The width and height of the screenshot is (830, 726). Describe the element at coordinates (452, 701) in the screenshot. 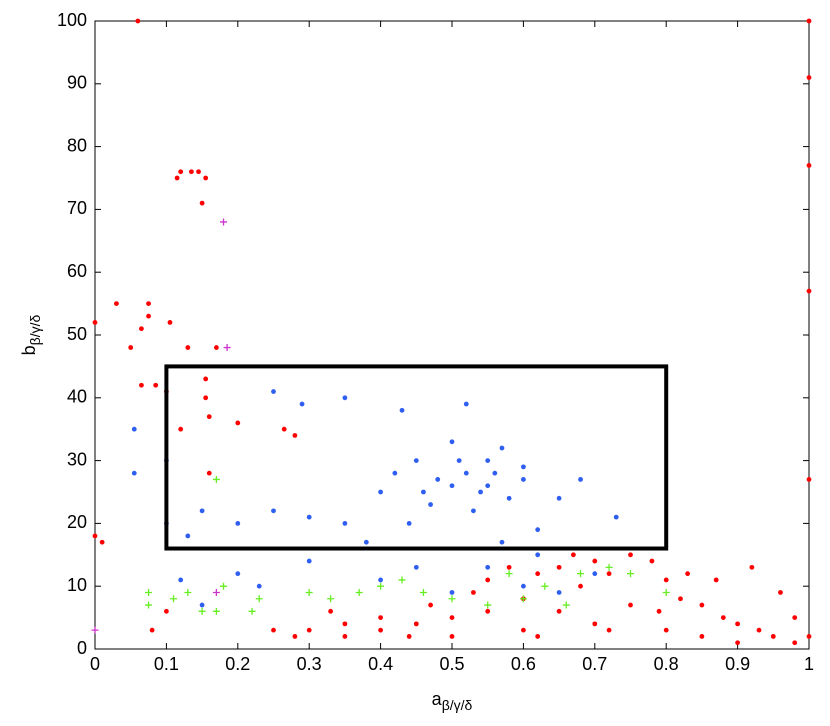

I see `x-axis-label: aβ/γ/δ` at that location.